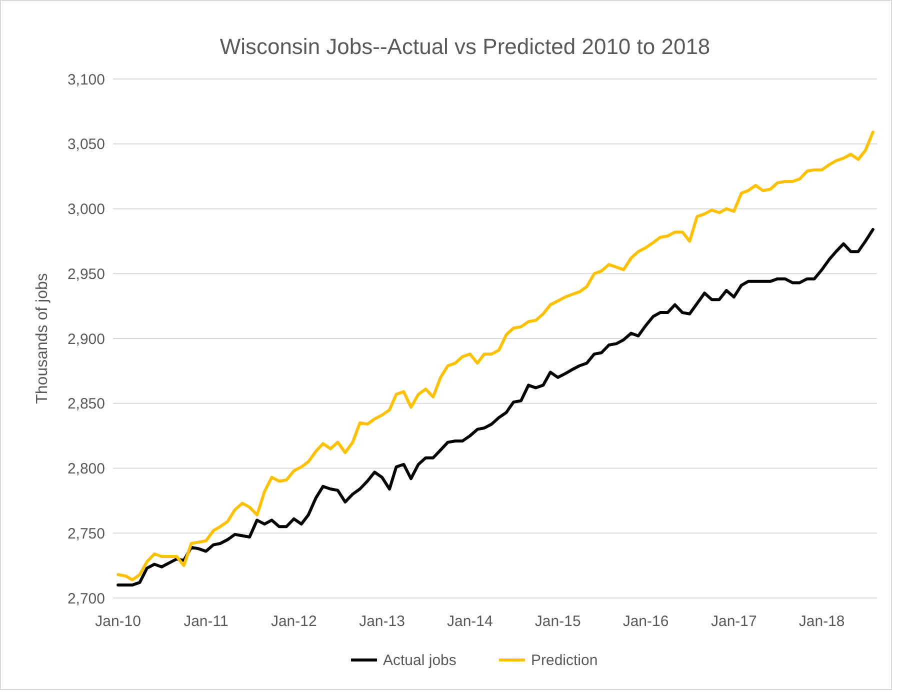 Image resolution: width=900 pixels, height=698 pixels. I want to click on x-tick-label: Jan-10, so click(118, 621).